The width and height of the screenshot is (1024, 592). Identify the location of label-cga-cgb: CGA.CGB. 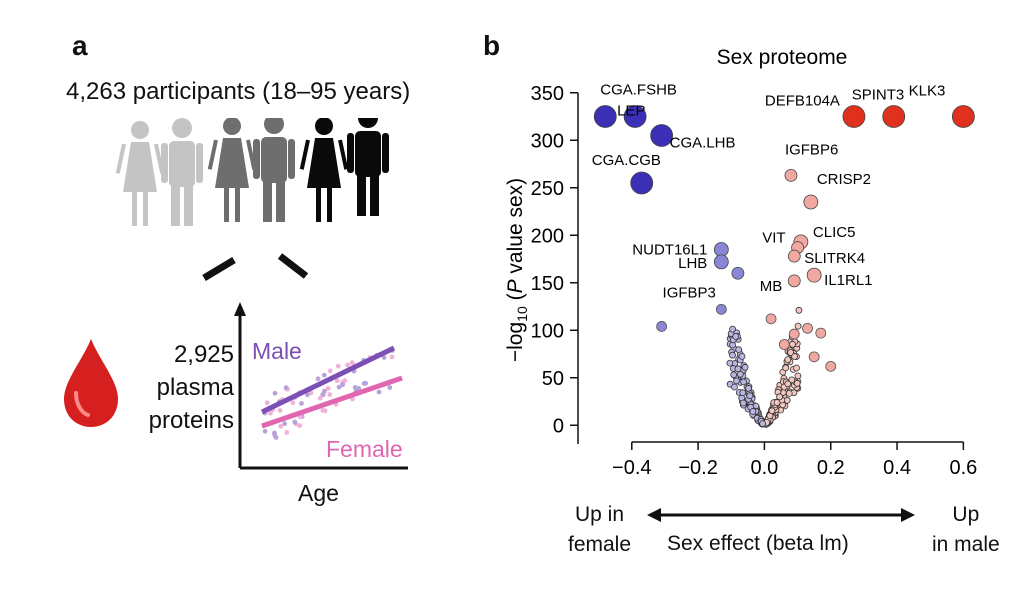
(626, 160).